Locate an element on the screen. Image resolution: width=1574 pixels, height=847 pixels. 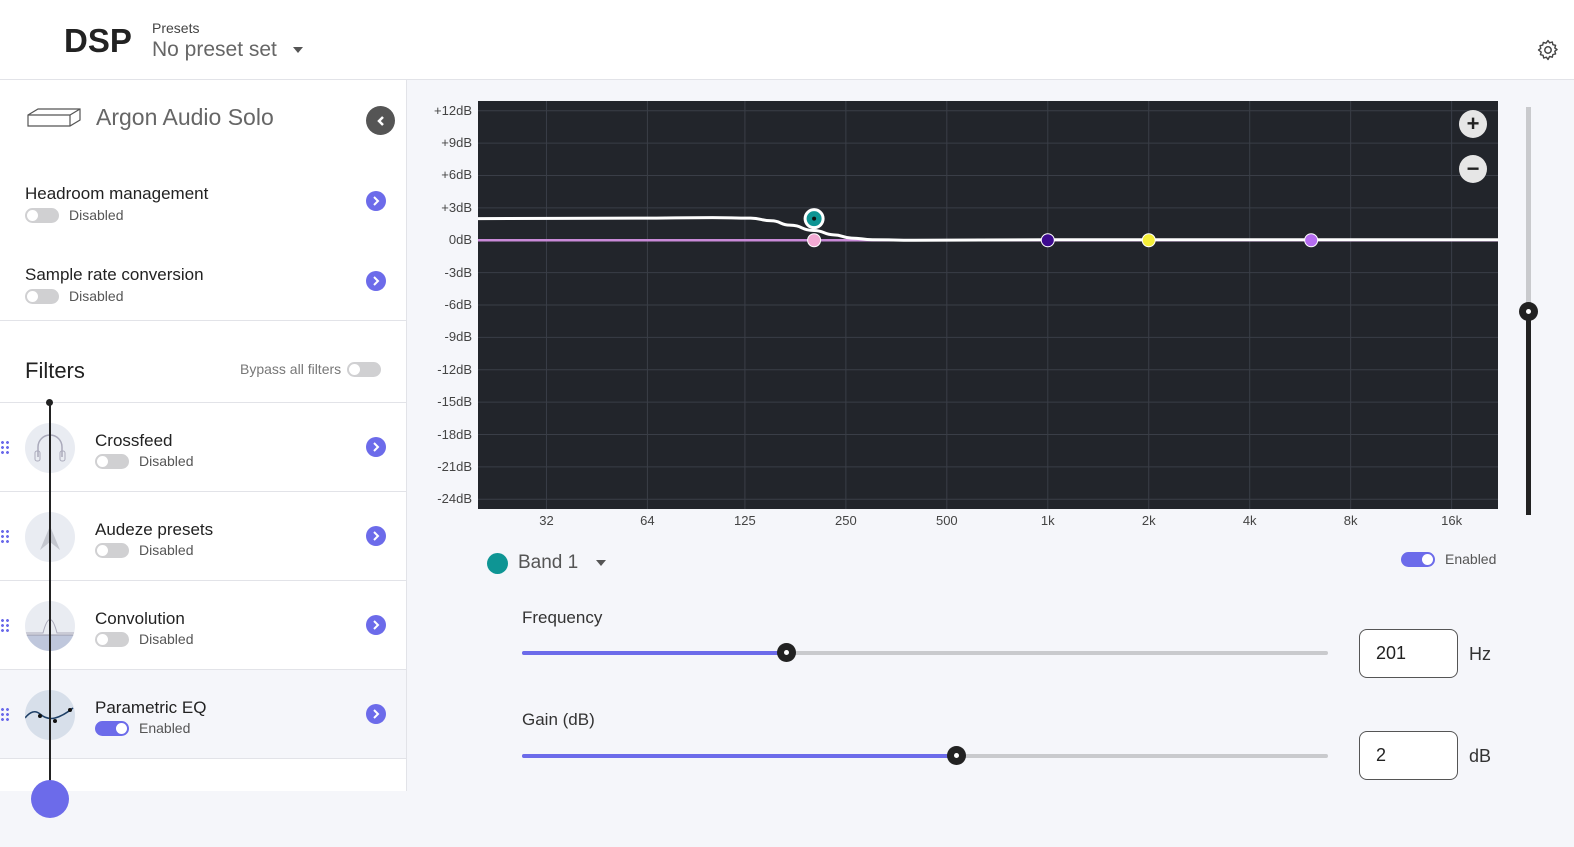
frequency-slider-fill is located at coordinates (654, 653).